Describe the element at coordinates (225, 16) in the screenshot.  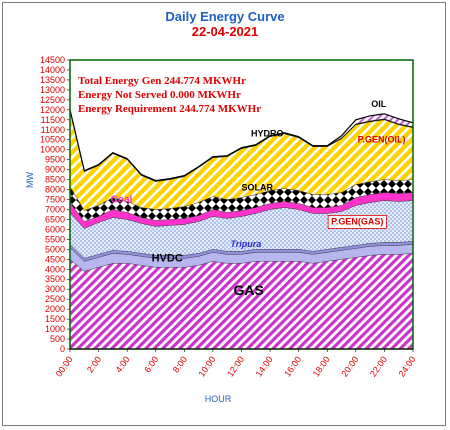
I see `chart-title: Daily Energy Curve` at that location.